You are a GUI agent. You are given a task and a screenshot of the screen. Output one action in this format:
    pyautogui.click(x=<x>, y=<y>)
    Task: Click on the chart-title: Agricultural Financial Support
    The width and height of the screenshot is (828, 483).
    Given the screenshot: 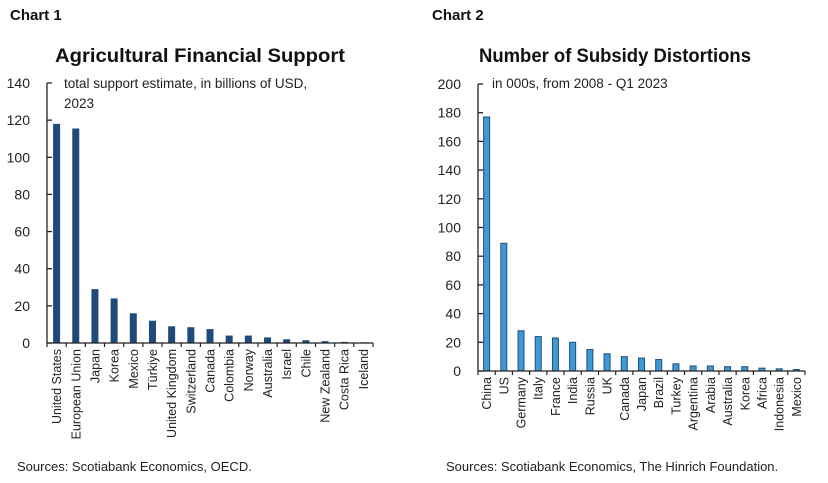 What is the action you would take?
    pyautogui.click(x=200, y=56)
    